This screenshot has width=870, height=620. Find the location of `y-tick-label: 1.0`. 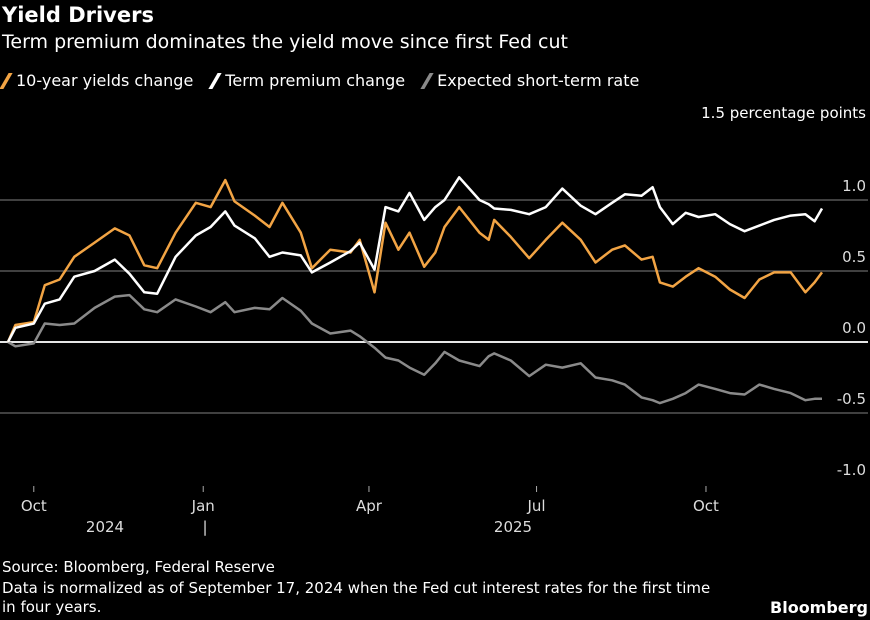

y-tick-label: 1.0 is located at coordinates (854, 186).